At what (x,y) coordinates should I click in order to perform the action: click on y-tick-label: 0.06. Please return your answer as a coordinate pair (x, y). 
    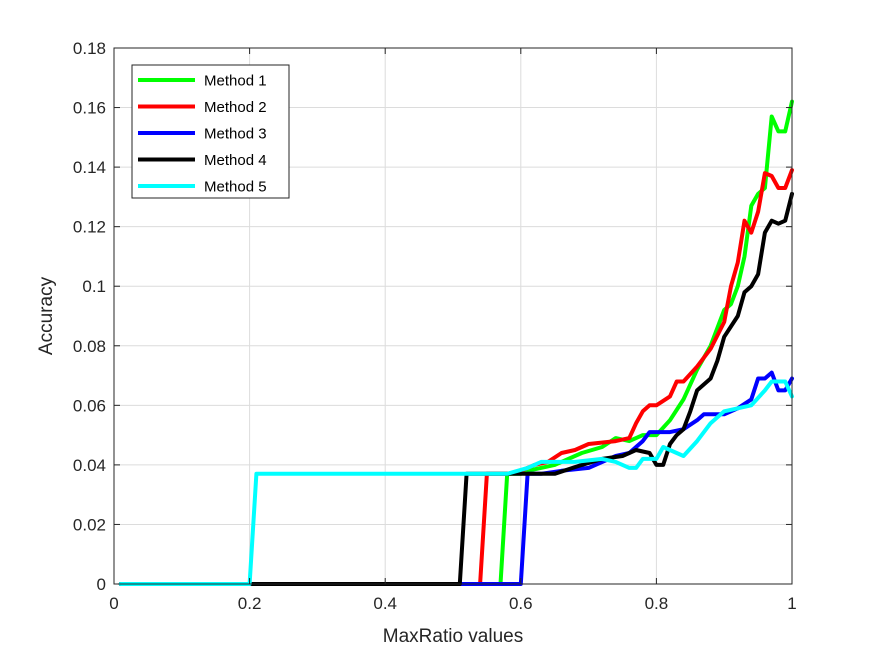
    Looking at the image, I should click on (89, 405).